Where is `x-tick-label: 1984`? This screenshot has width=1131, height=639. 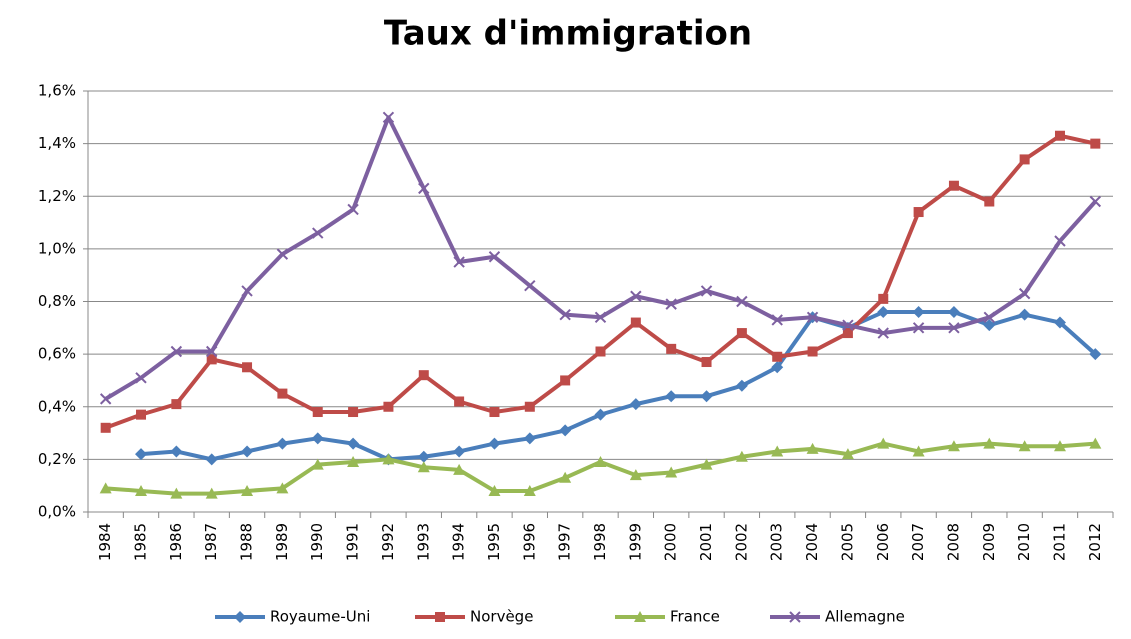 x-tick-label: 1984 is located at coordinates (105, 542).